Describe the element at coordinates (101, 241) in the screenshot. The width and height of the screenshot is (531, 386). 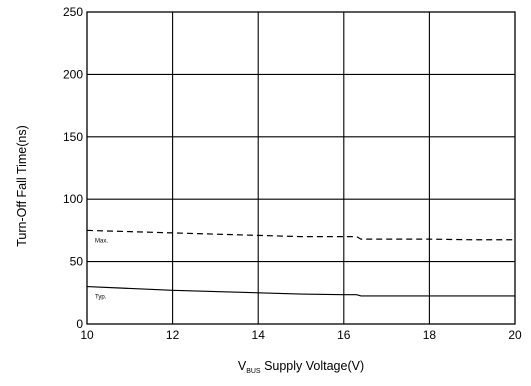
I see `series-label-max: Max.` at that location.